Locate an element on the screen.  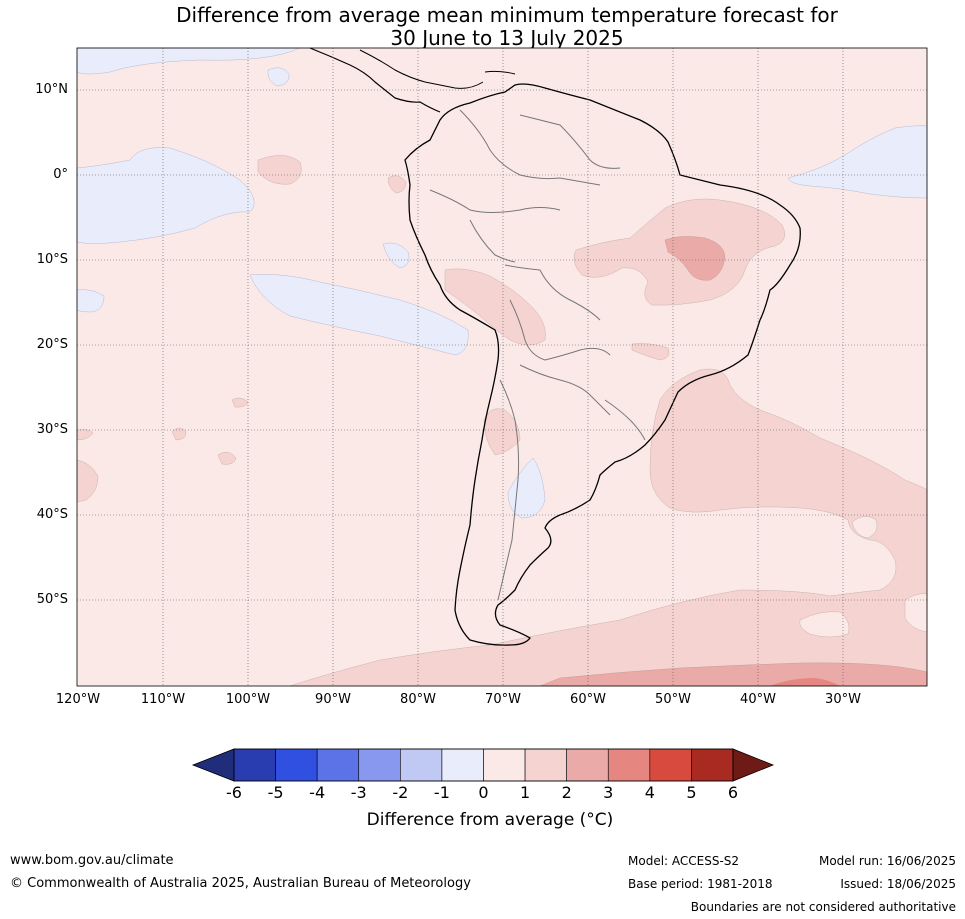
colorbar-tick-label: -2 is located at coordinates (400, 792).